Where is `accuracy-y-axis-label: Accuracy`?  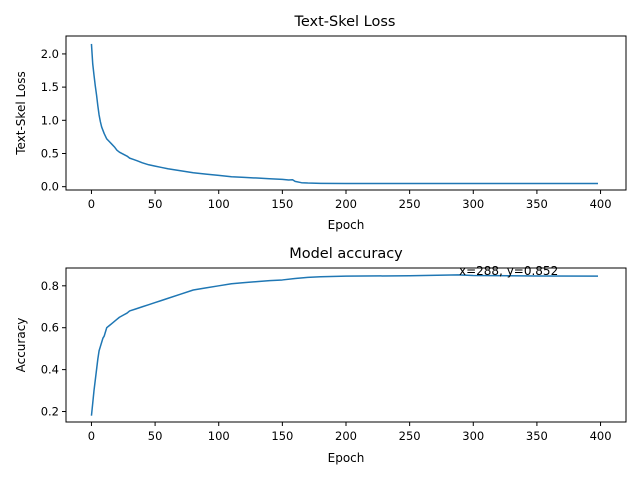 accuracy-y-axis-label: Accuracy is located at coordinates (21, 345).